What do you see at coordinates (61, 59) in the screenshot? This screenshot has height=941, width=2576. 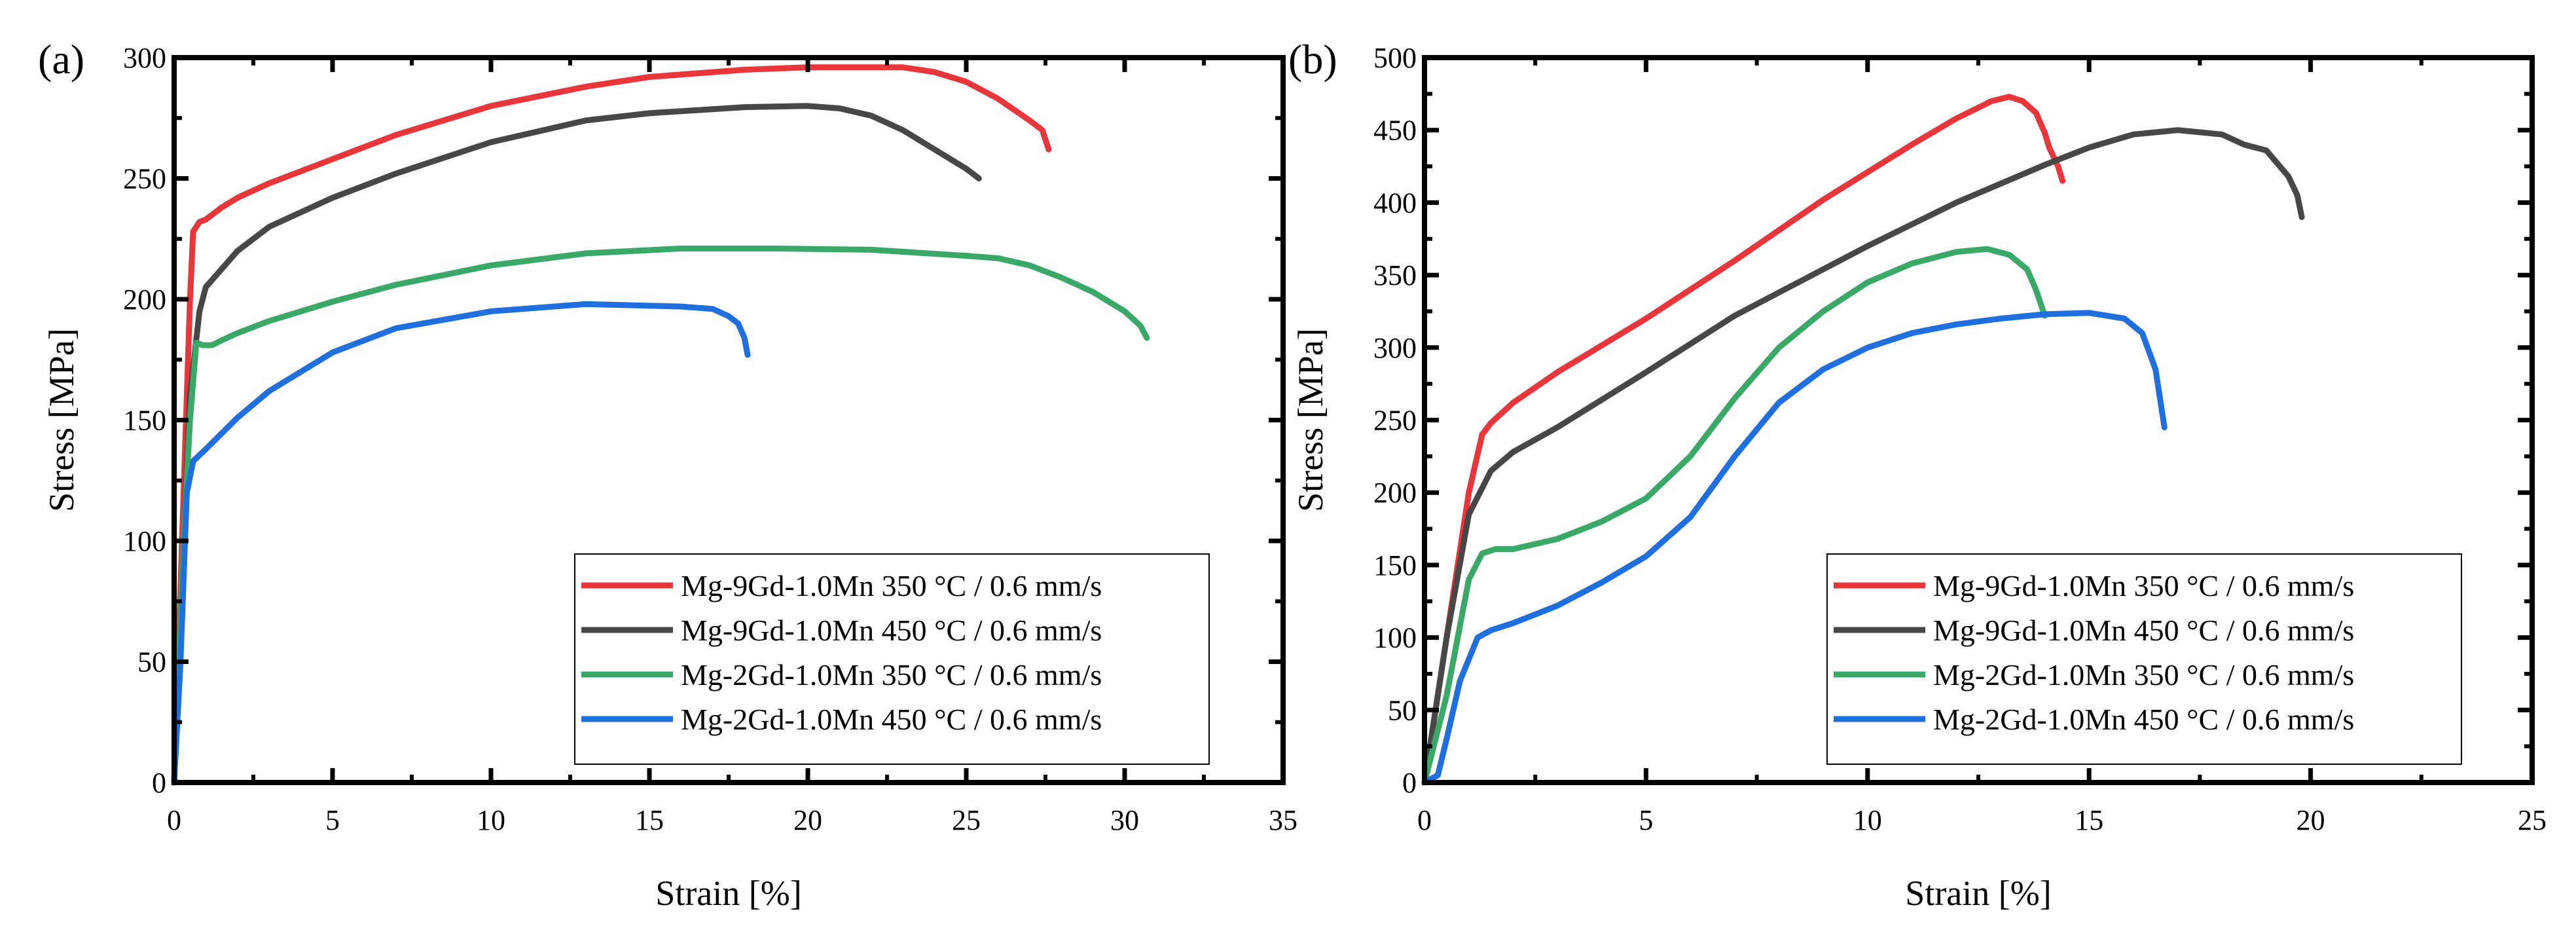 I see `panel-label: (a)` at bounding box center [61, 59].